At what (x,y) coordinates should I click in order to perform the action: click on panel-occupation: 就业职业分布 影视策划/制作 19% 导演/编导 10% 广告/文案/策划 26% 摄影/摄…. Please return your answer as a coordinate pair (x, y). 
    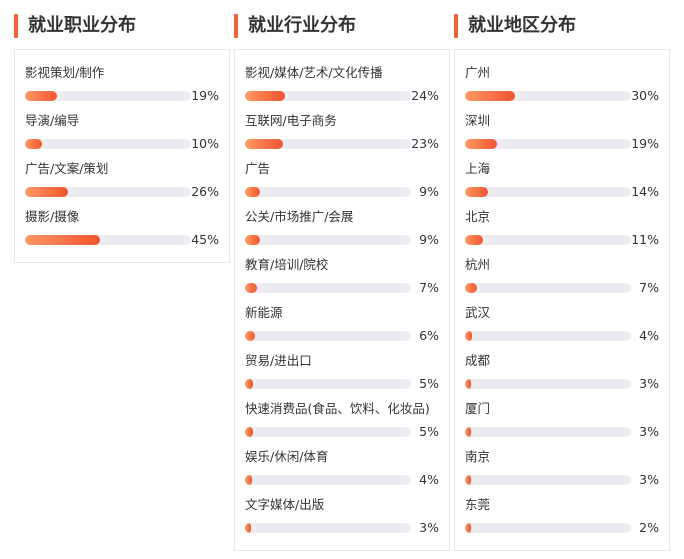
    Looking at the image, I should click on (123, 131).